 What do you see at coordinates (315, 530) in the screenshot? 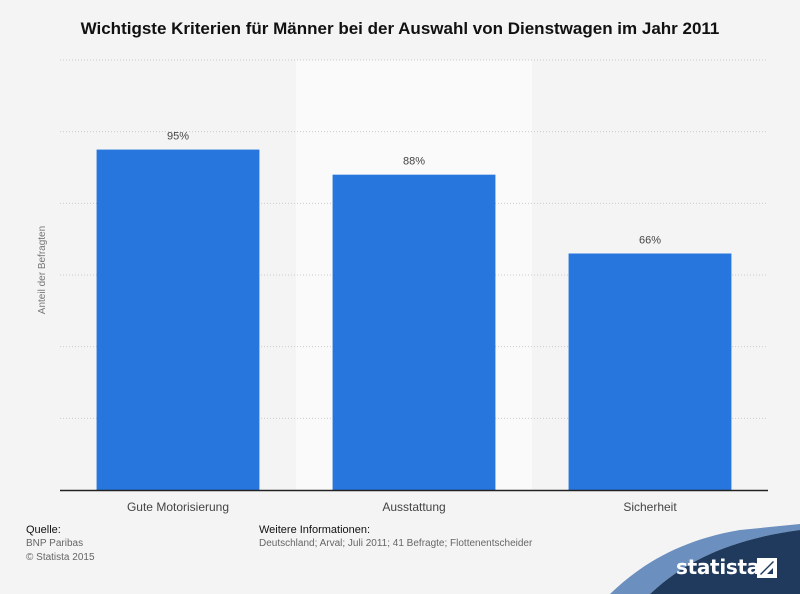
I see `info-heading: Weitere Informationen:` at bounding box center [315, 530].